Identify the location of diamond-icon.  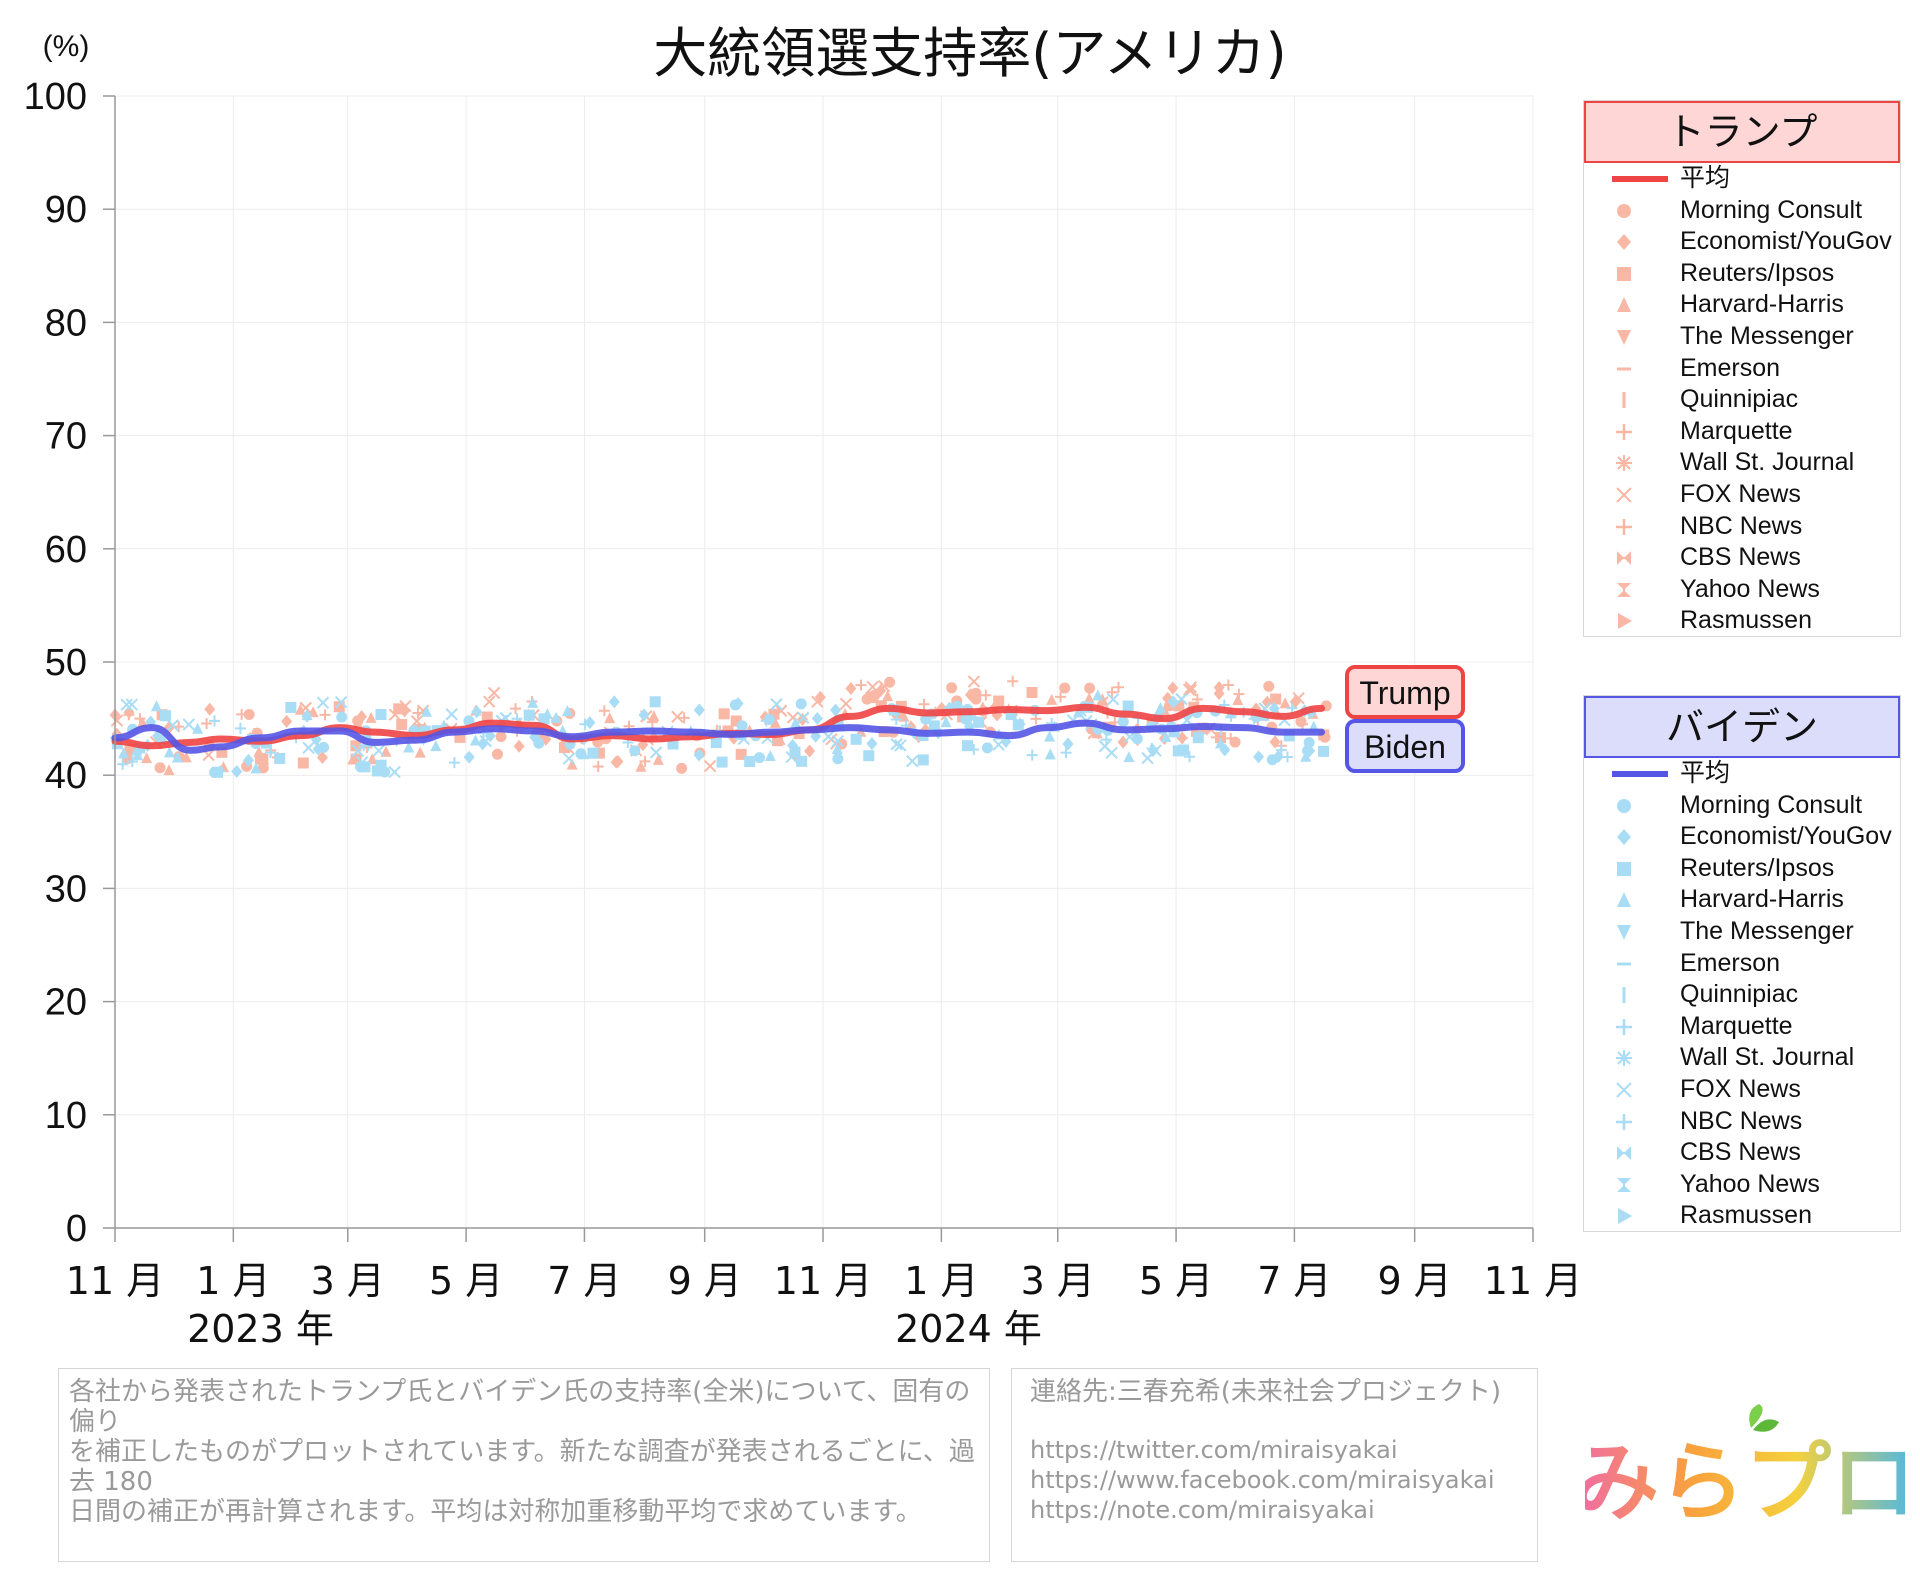
(1624, 837).